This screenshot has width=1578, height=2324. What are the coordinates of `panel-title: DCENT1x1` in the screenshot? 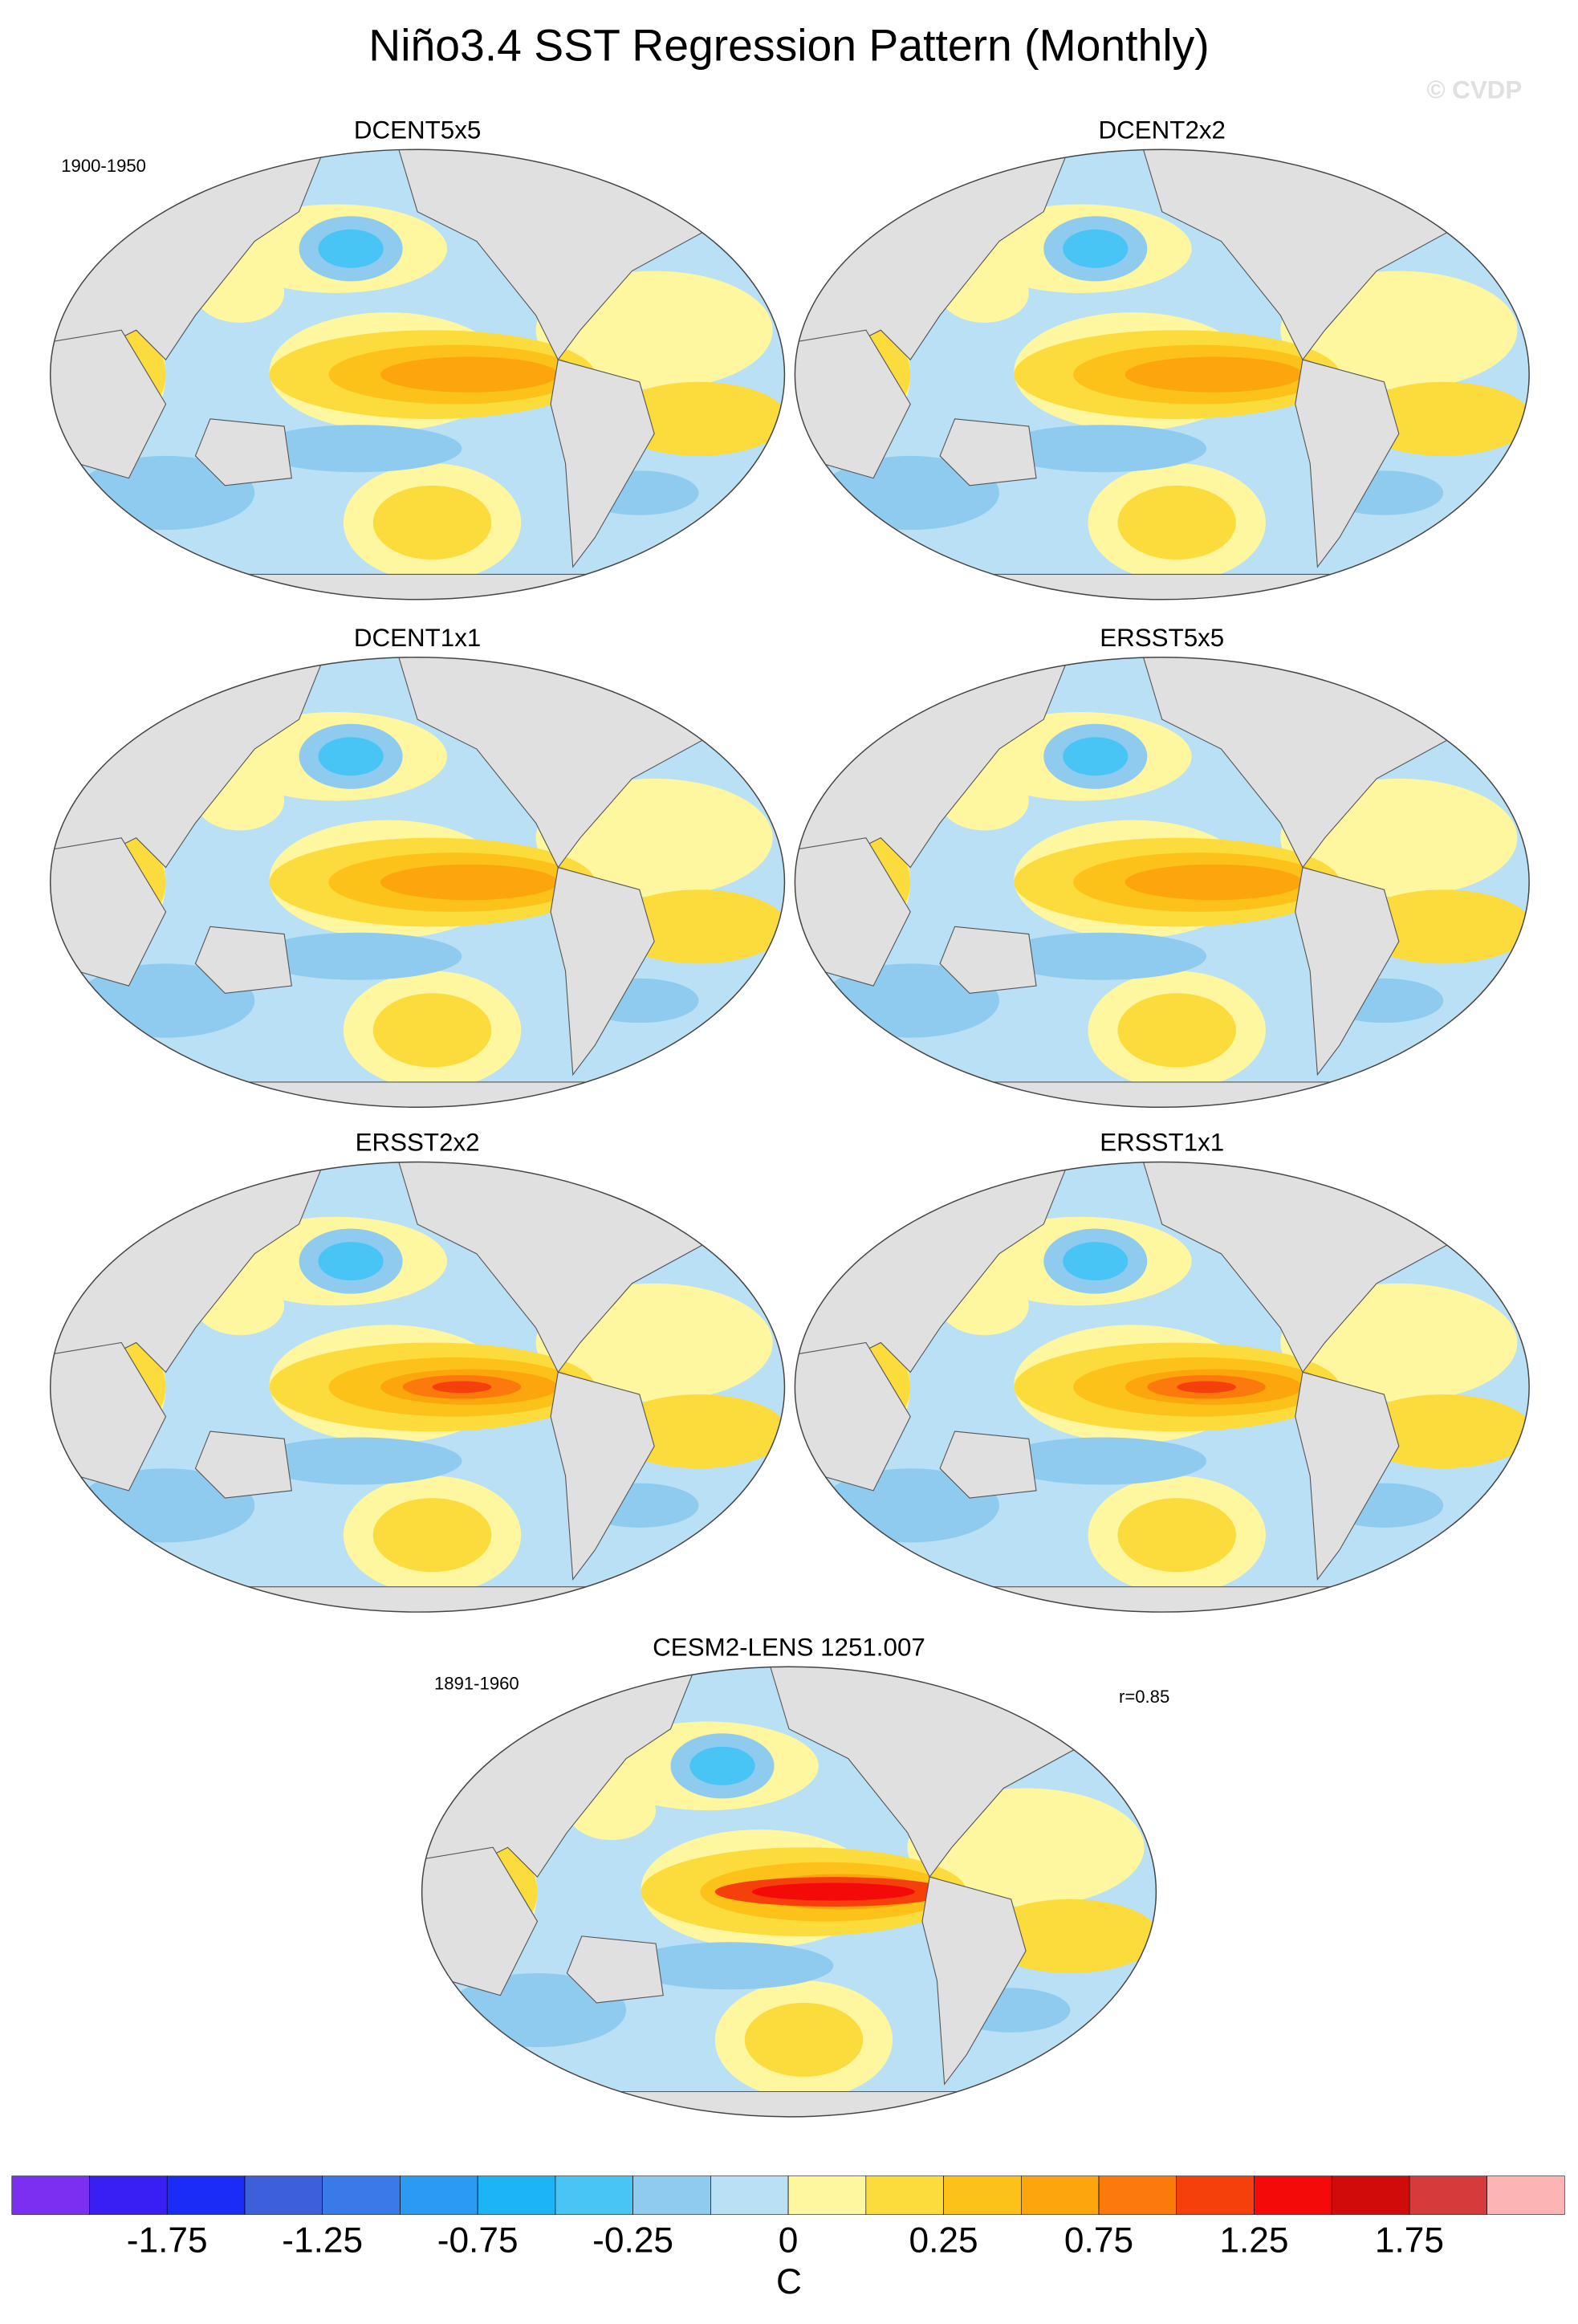 It's located at (417, 638).